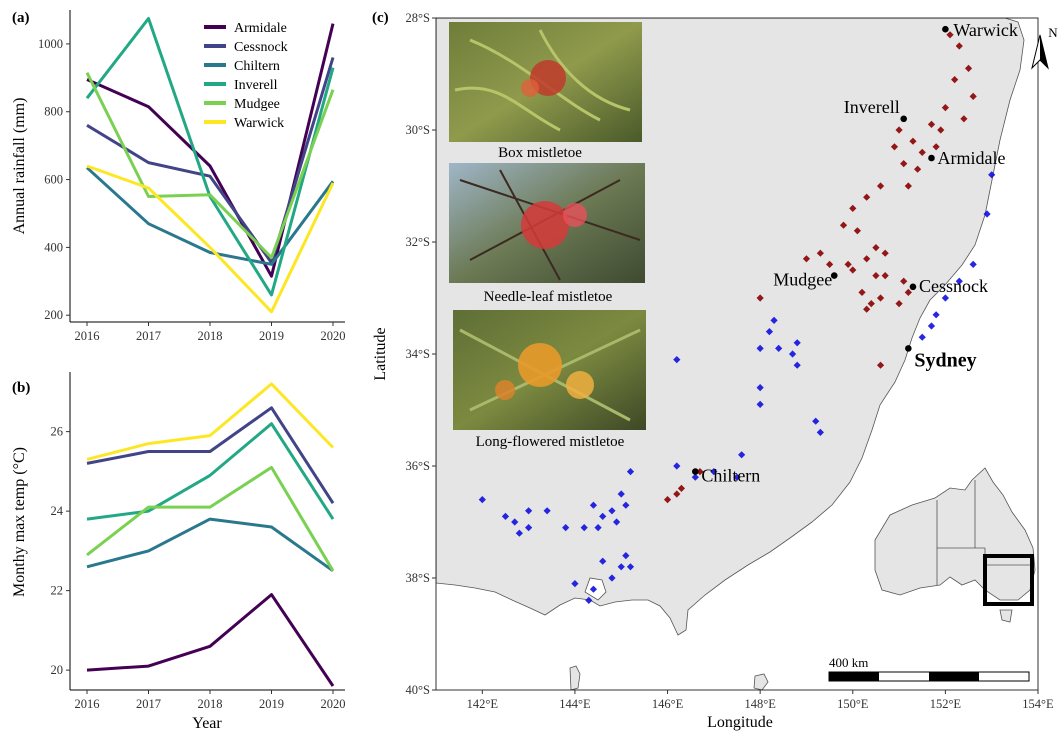 The height and width of the screenshot is (731, 1062). Describe the element at coordinates (210, 640) in the screenshot. I see `series-line-armidale` at that location.